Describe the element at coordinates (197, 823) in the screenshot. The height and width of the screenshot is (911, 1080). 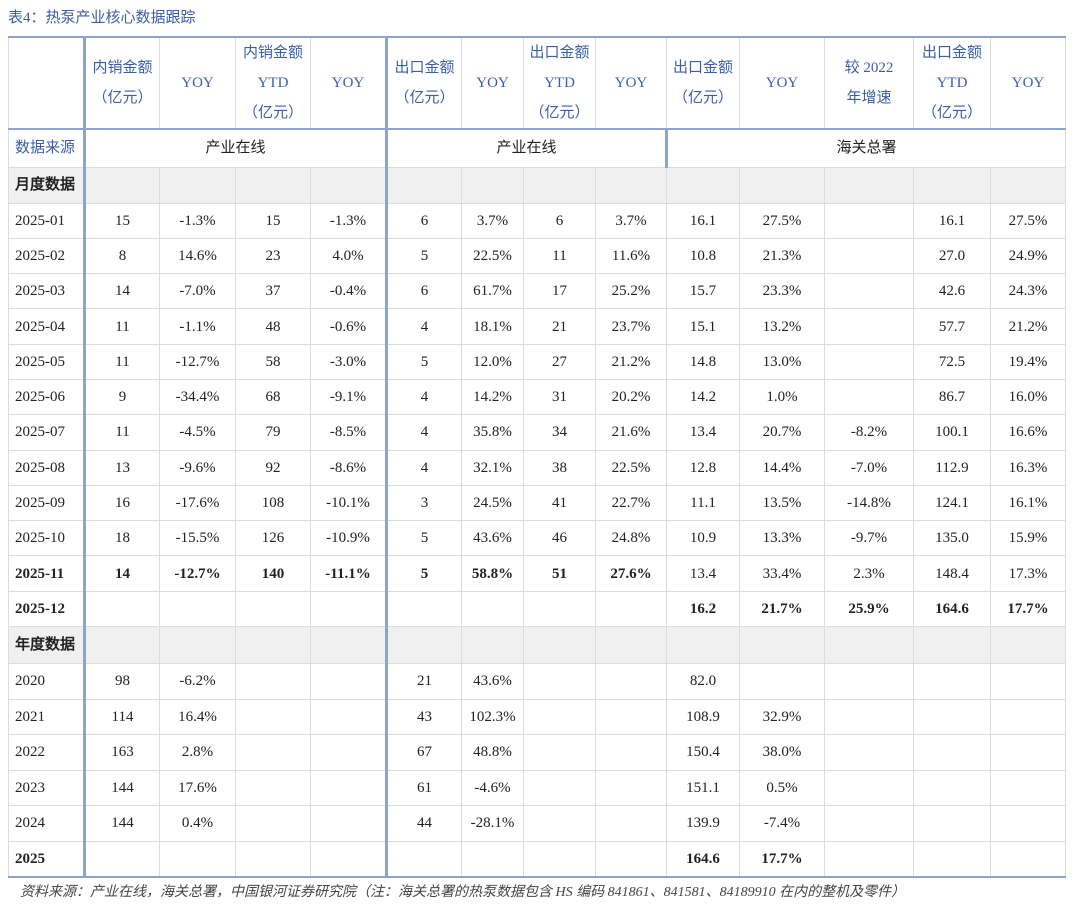
I see `data-cell: 0.4%` at that location.